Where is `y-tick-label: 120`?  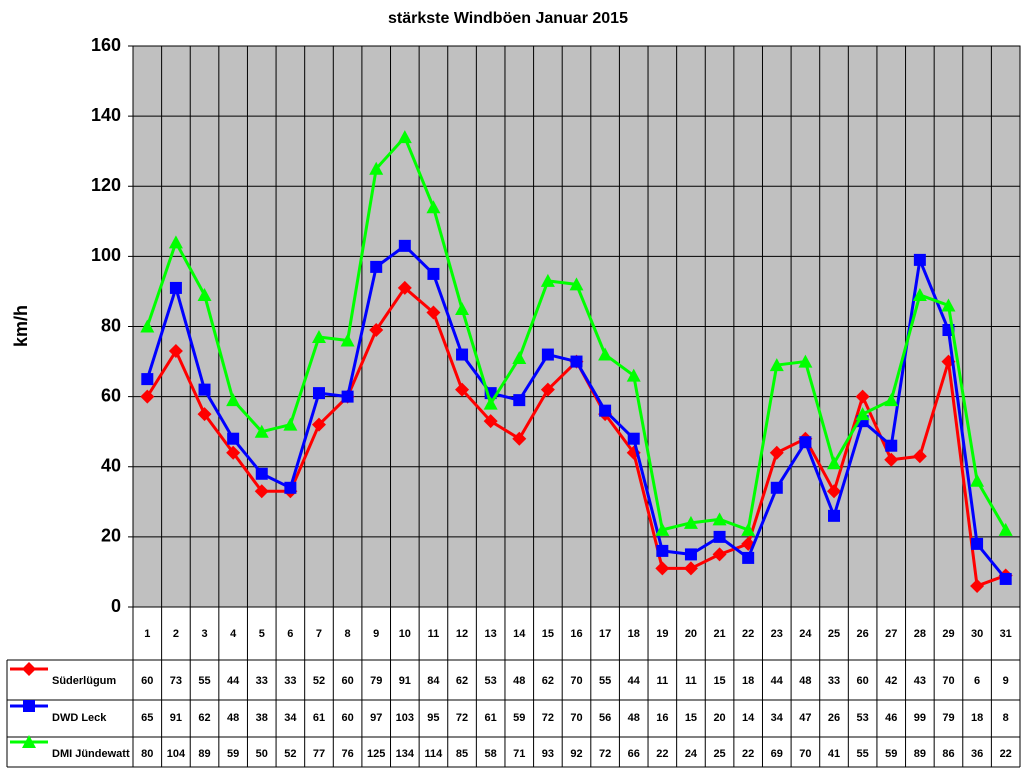
y-tick-label: 120 is located at coordinates (106, 185).